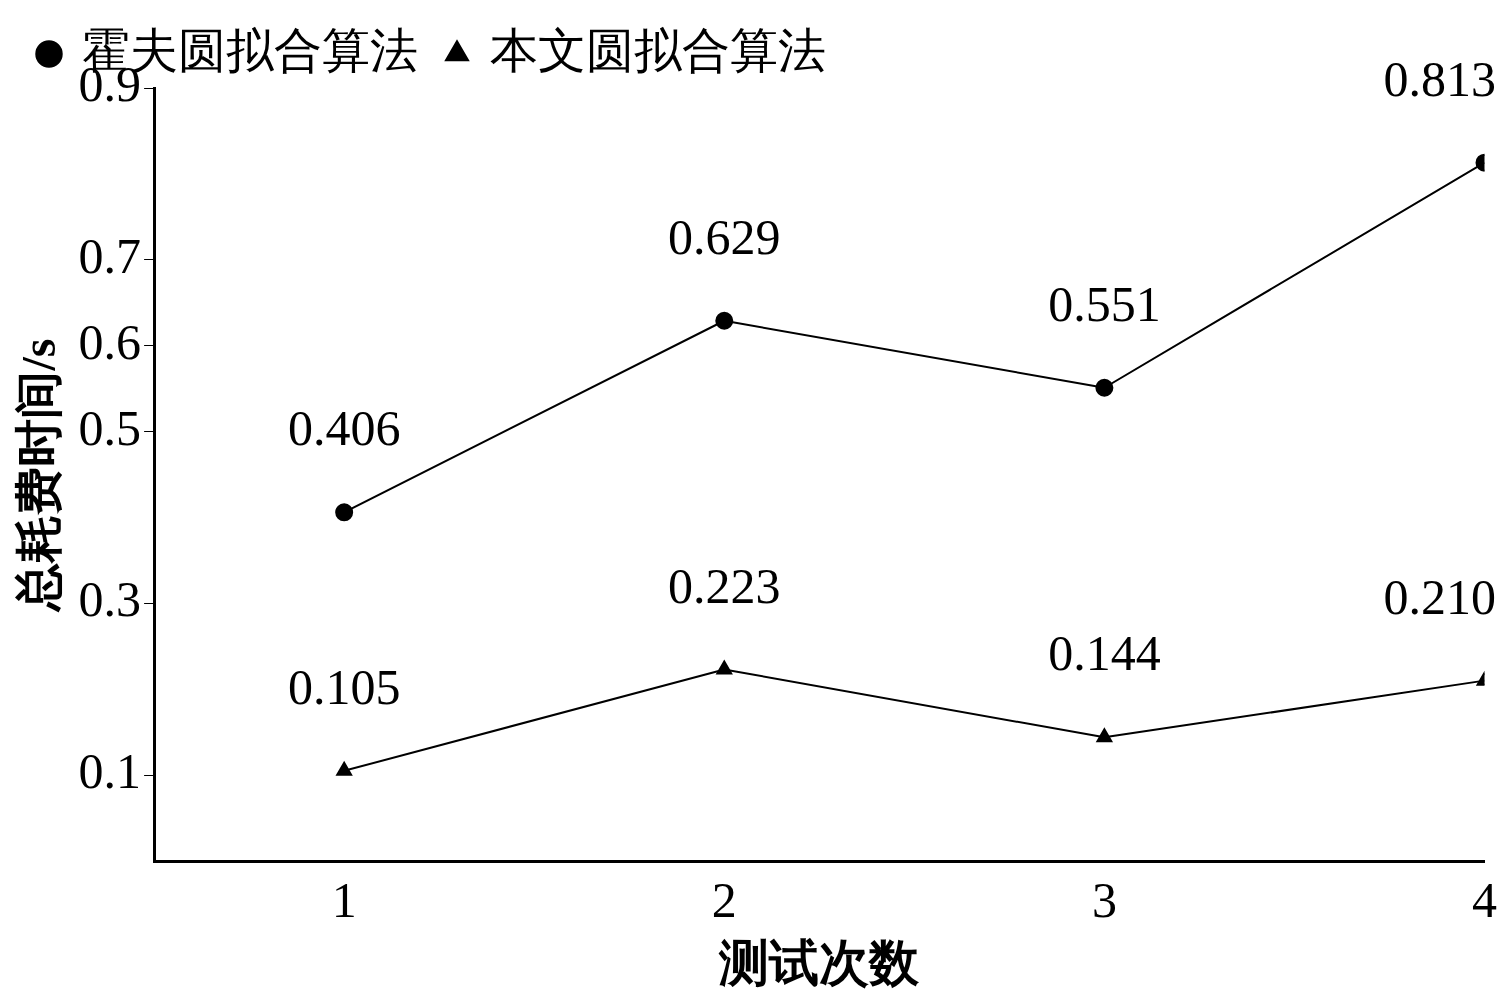 Image resolution: width=1500 pixels, height=997 pixels. Describe the element at coordinates (1484, 900) in the screenshot. I see `x-tick-label: 4` at that location.